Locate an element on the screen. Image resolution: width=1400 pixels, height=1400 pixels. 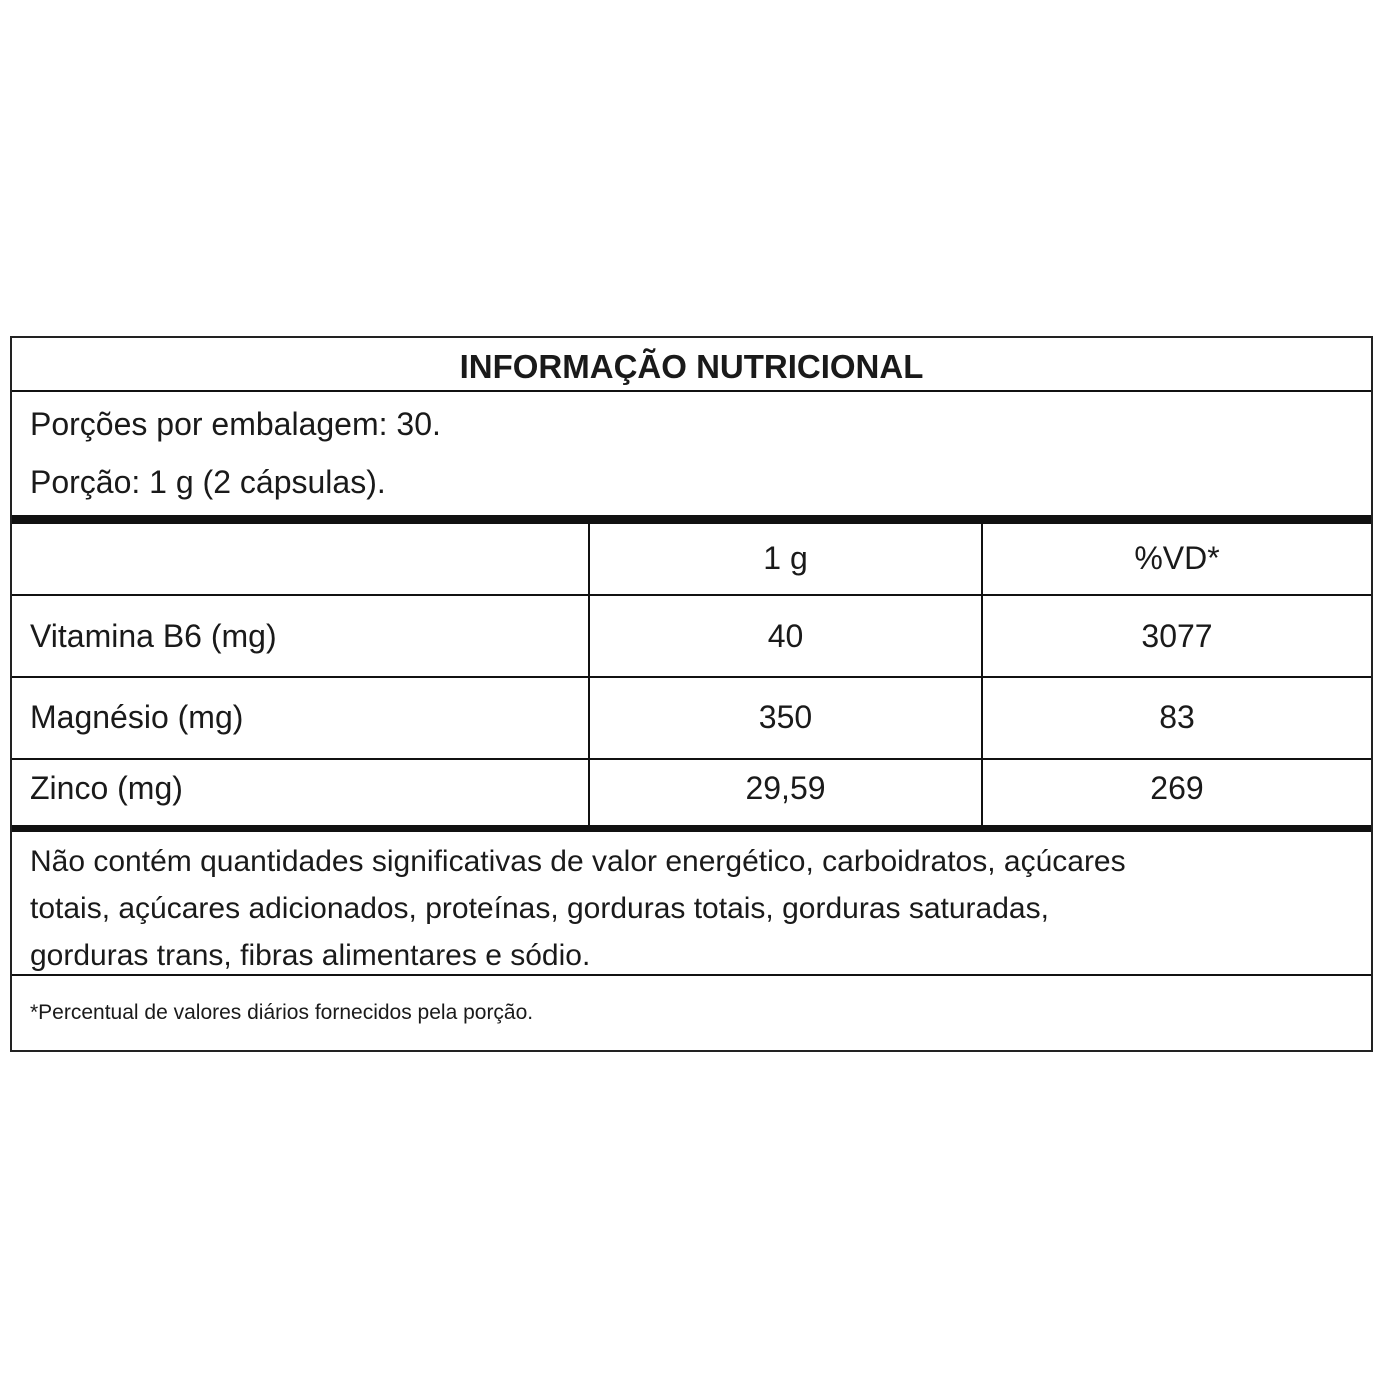
nutrient-amount: 40 is located at coordinates (785, 636).